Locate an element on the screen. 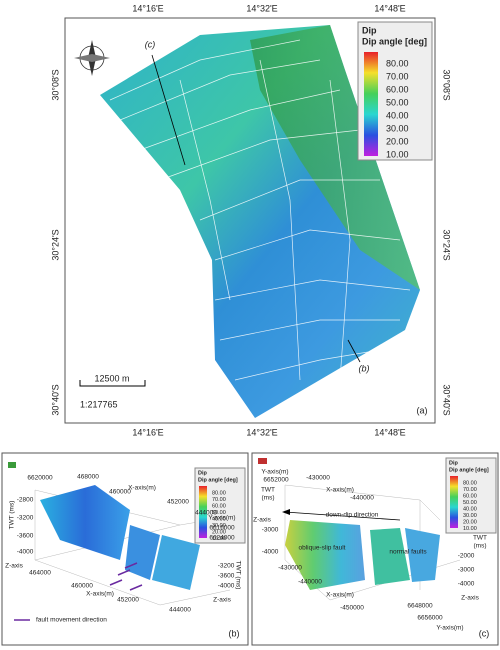 The image size is (500, 650). left-axis-label: 30°24'S is located at coordinates (55, 244).